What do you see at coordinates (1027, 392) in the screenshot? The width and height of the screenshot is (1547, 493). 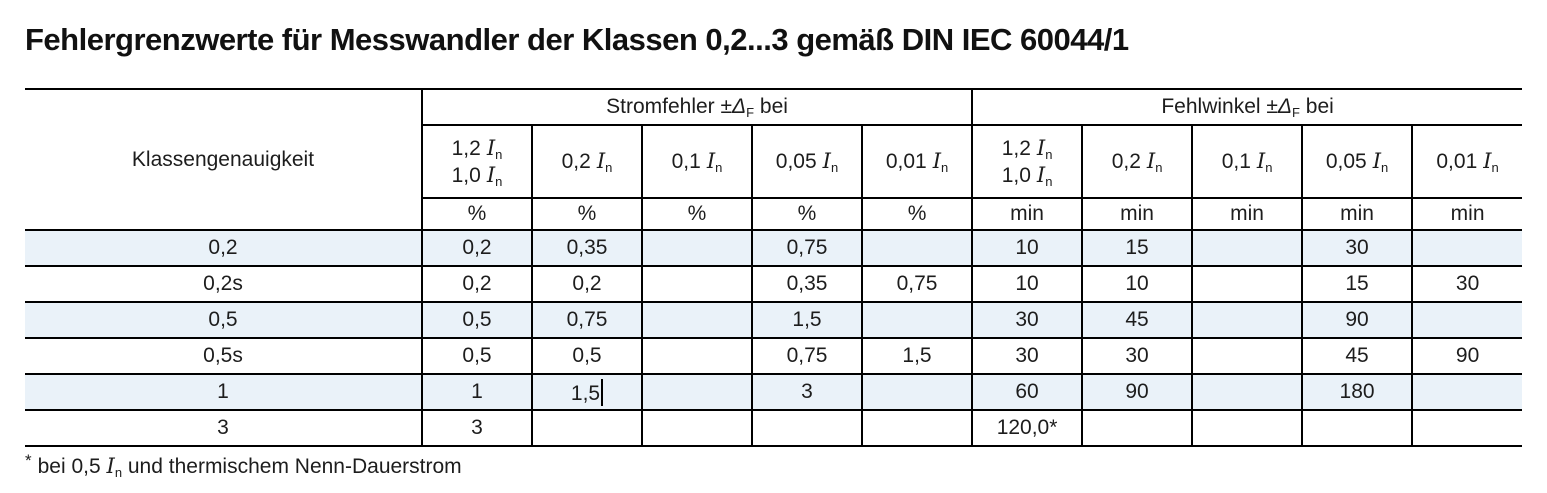 I see `table-cell: 60` at bounding box center [1027, 392].